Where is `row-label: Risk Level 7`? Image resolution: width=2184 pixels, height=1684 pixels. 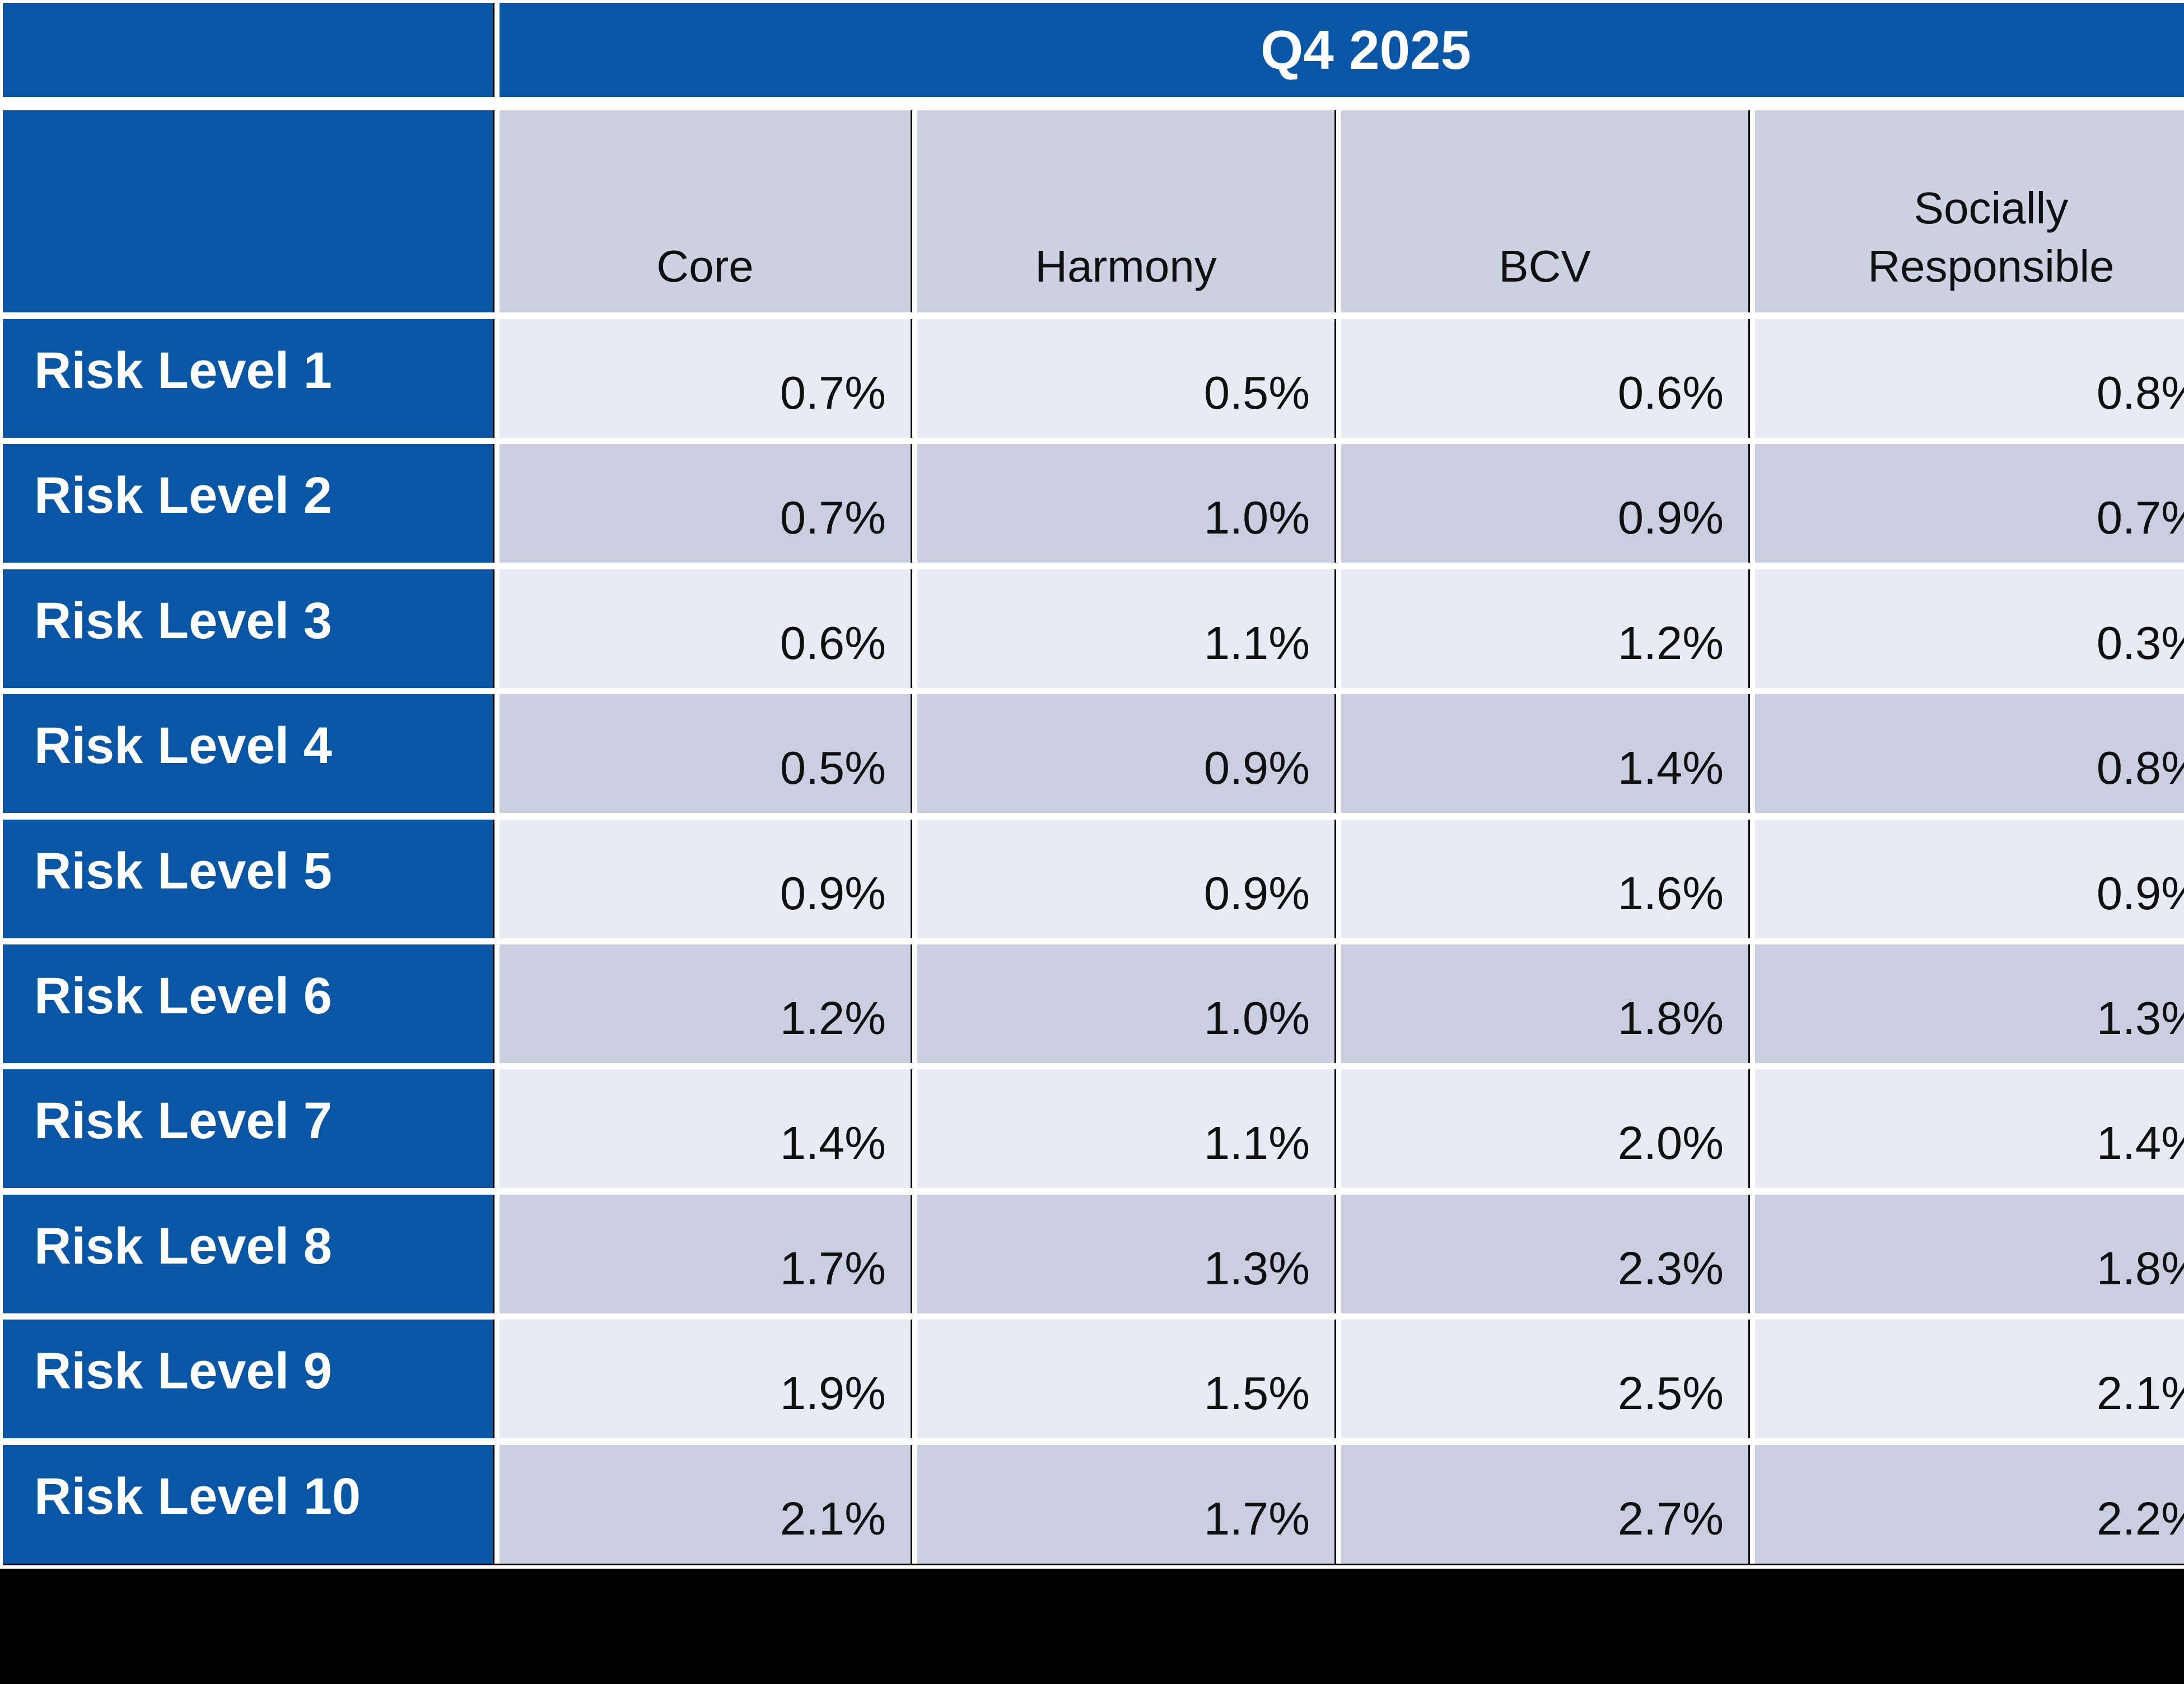 row-label: Risk Level 7 is located at coordinates (183, 1120).